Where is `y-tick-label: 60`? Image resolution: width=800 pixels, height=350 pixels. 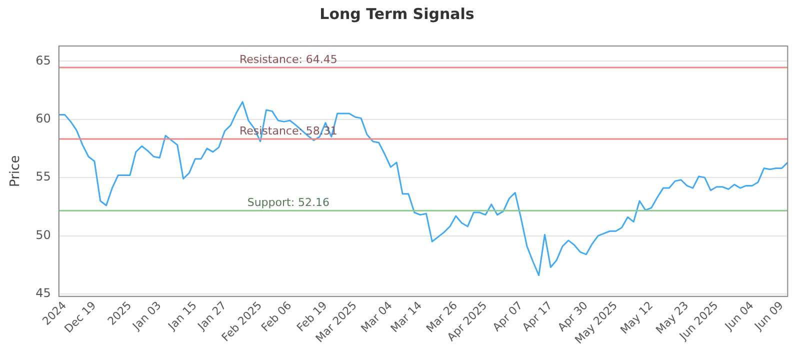 y-tick-label: 60 is located at coordinates (43, 118).